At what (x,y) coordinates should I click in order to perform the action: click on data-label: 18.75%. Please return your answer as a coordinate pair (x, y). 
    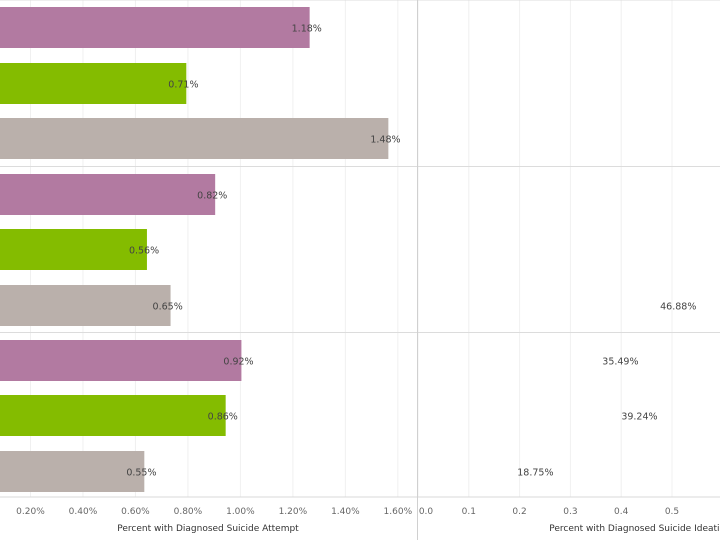
    Looking at the image, I should click on (535, 473).